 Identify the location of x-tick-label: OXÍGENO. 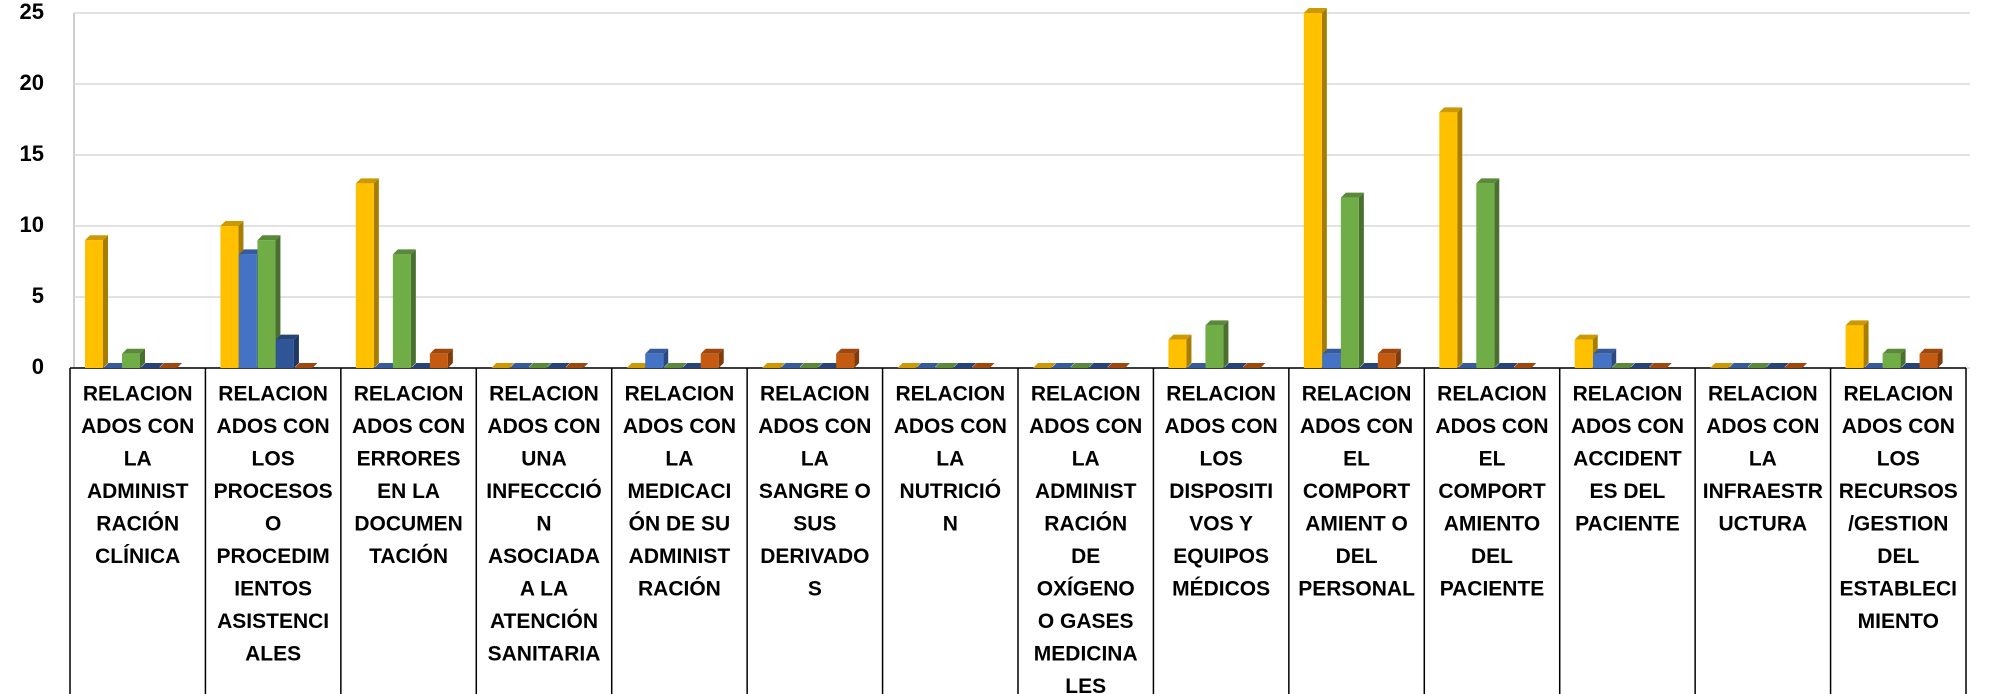
(1086, 589).